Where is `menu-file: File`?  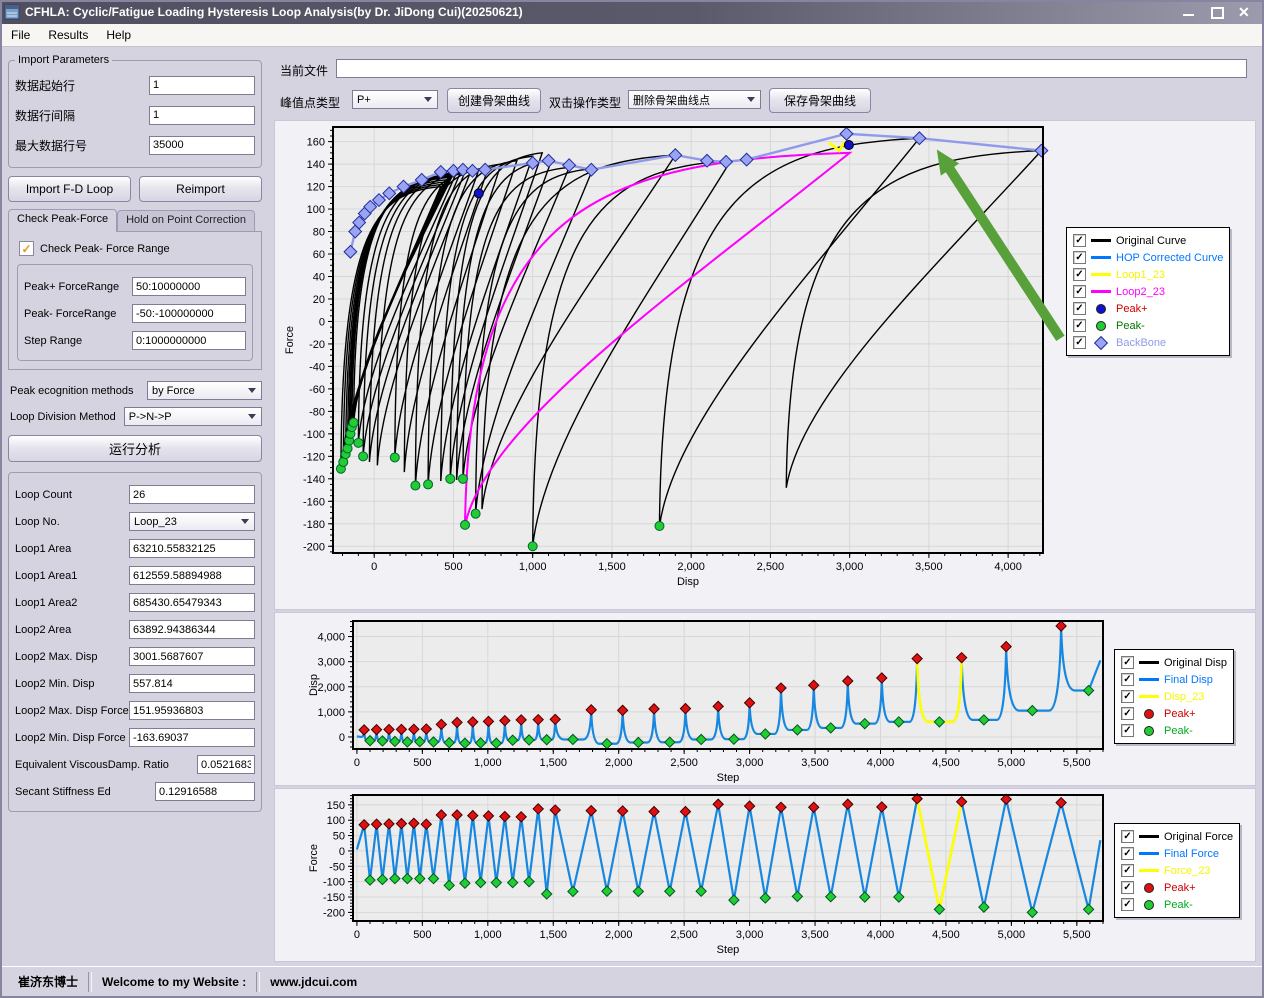
menu-file: File is located at coordinates (21, 35).